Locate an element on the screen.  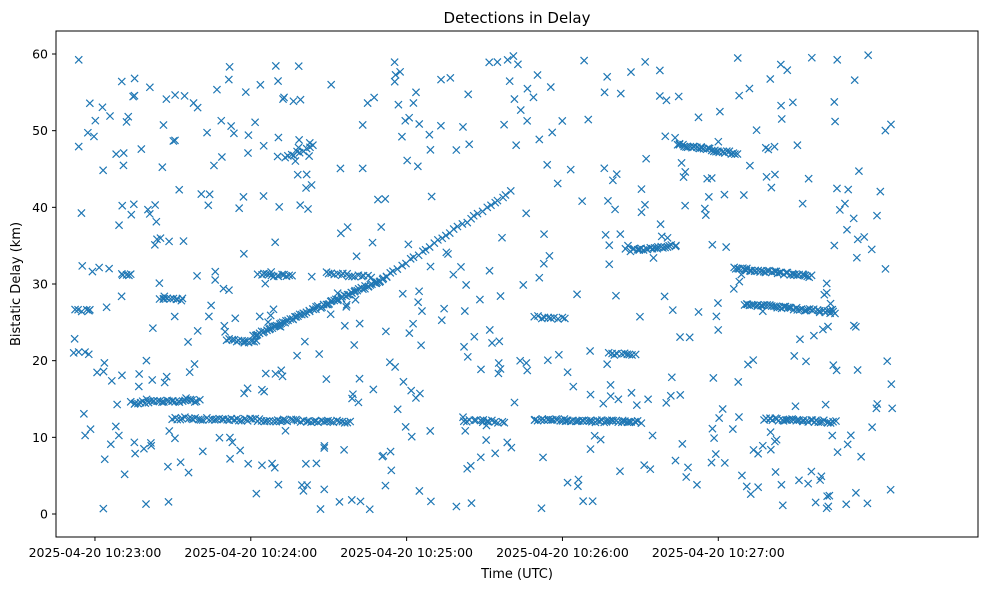
y-tick-label: 50 is located at coordinates (40, 130).